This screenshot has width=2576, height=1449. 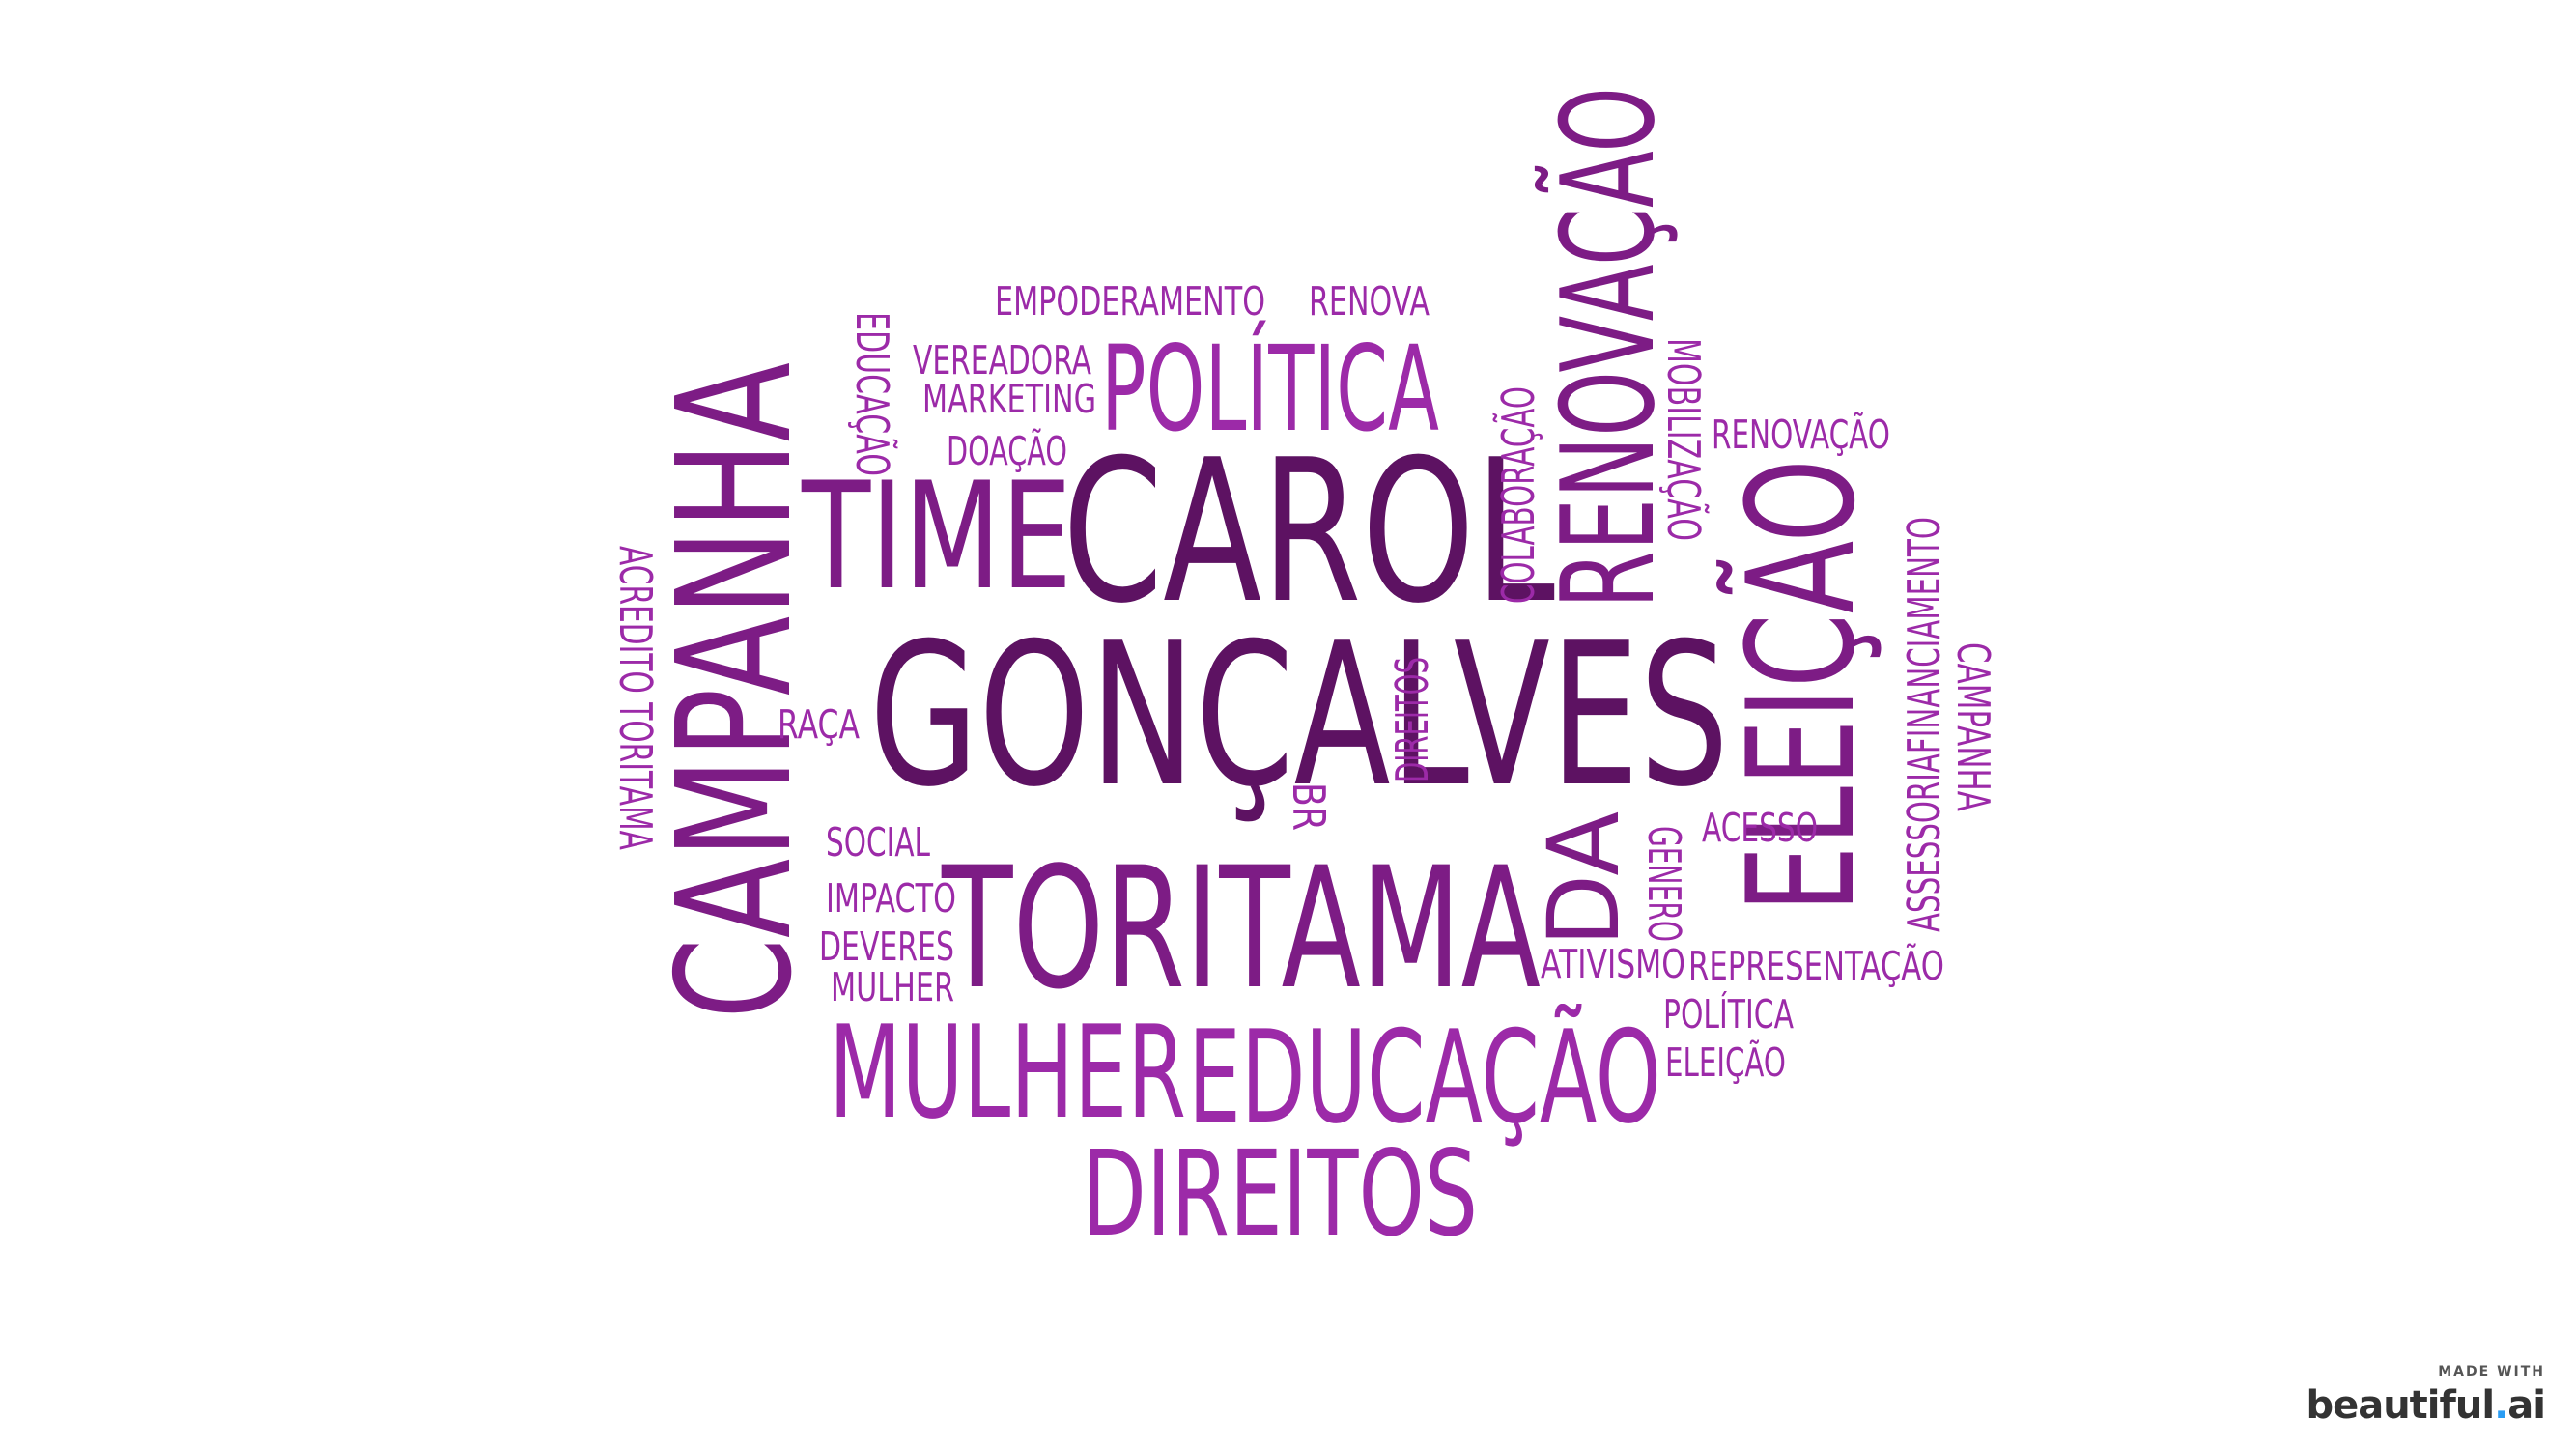 I want to click on made-with-badge: MADE WITH beautiful.ai, so click(x=2426, y=1396).